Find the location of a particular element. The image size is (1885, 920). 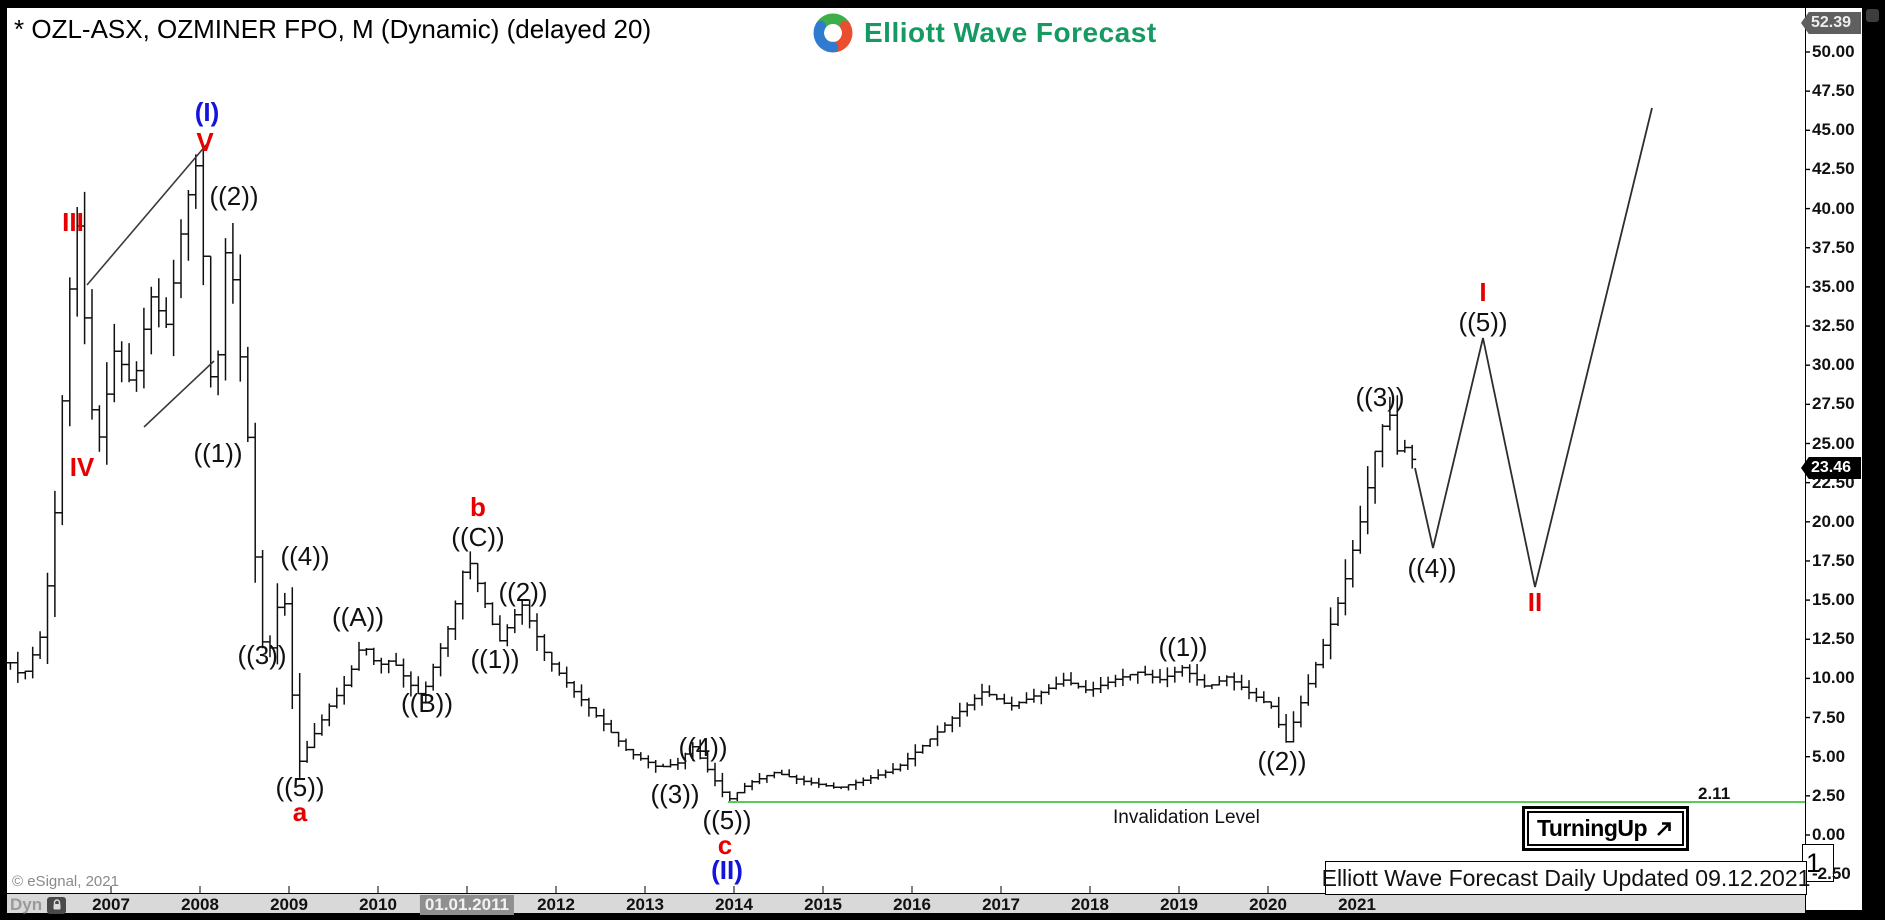

wave-label: V is located at coordinates (205, 142).